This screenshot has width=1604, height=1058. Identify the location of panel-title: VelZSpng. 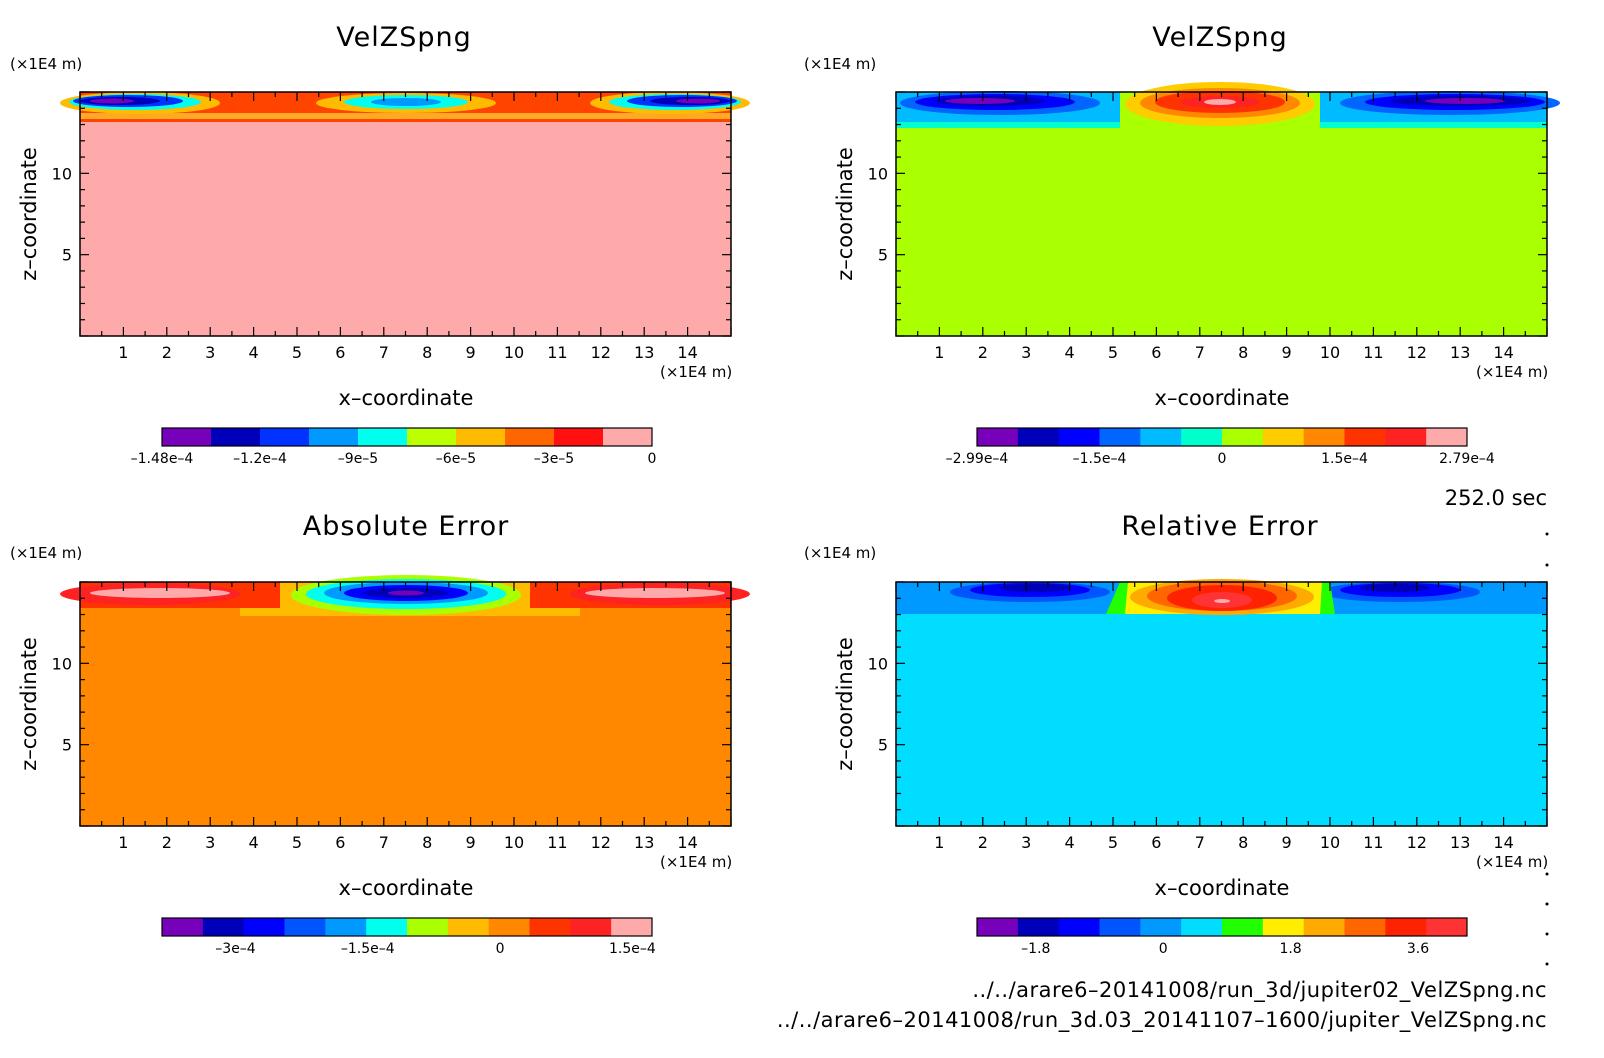
(404, 37).